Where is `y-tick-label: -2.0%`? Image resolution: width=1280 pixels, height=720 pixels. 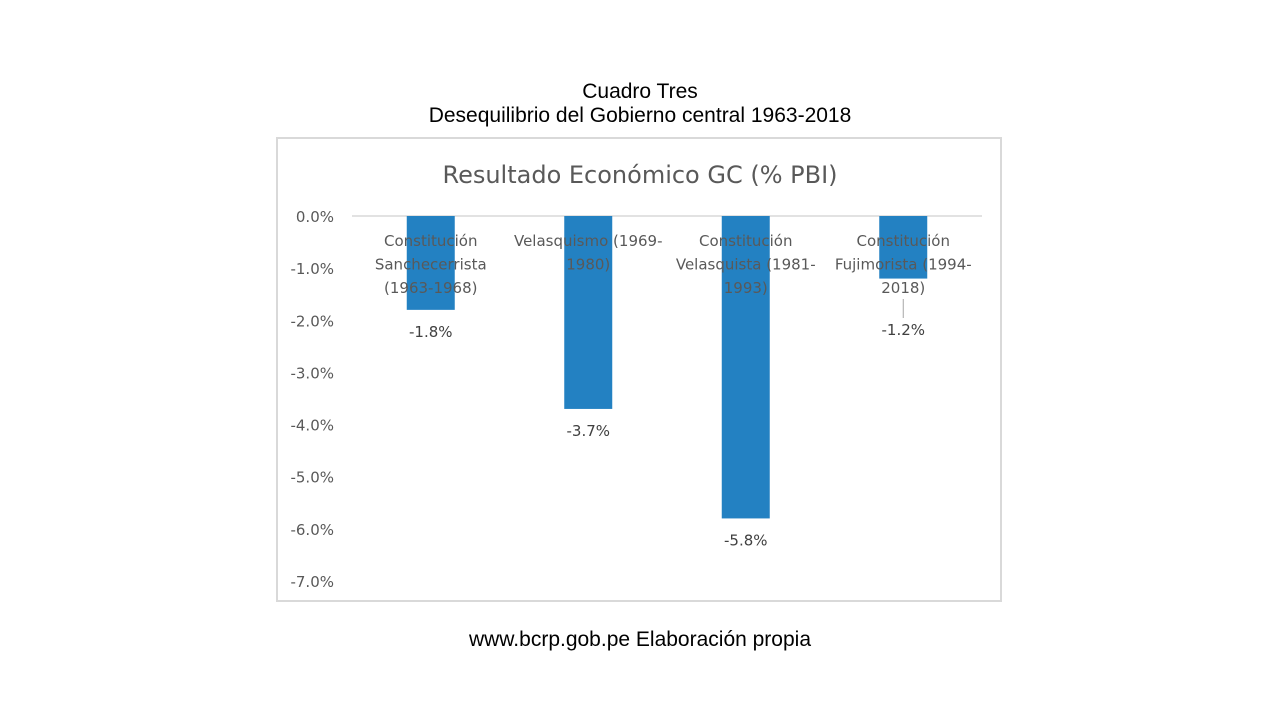 y-tick-label: -2.0% is located at coordinates (312, 321).